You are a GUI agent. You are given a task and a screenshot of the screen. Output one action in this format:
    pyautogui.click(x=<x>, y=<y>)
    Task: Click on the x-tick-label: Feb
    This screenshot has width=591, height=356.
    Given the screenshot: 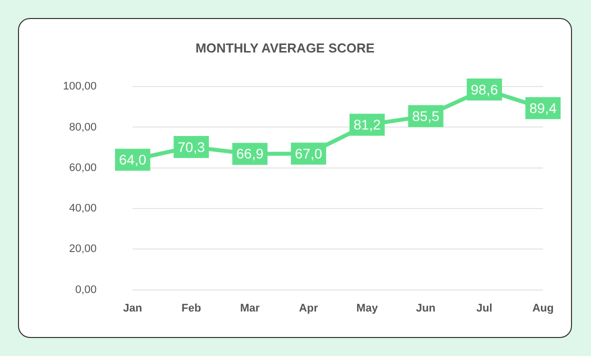 What is the action you would take?
    pyautogui.click(x=191, y=308)
    